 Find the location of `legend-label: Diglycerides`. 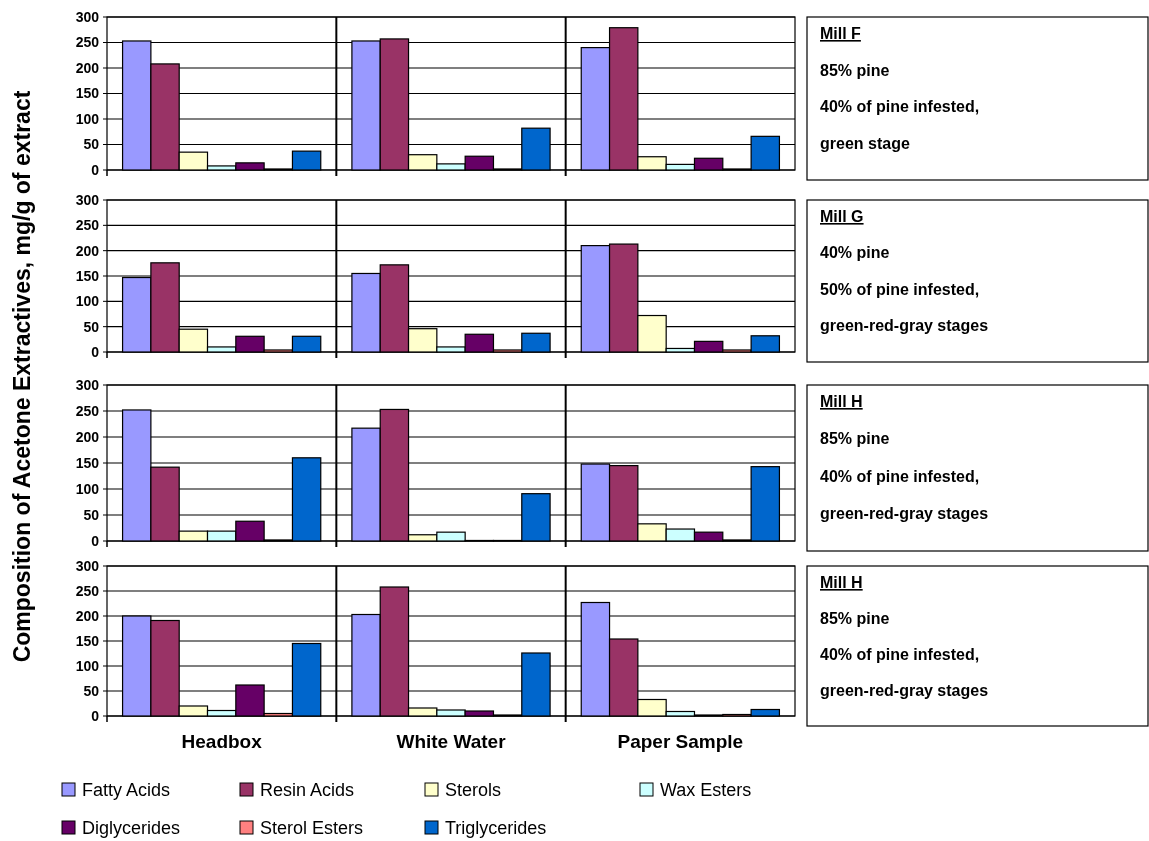

legend-label: Diglycerides is located at coordinates (131, 828).